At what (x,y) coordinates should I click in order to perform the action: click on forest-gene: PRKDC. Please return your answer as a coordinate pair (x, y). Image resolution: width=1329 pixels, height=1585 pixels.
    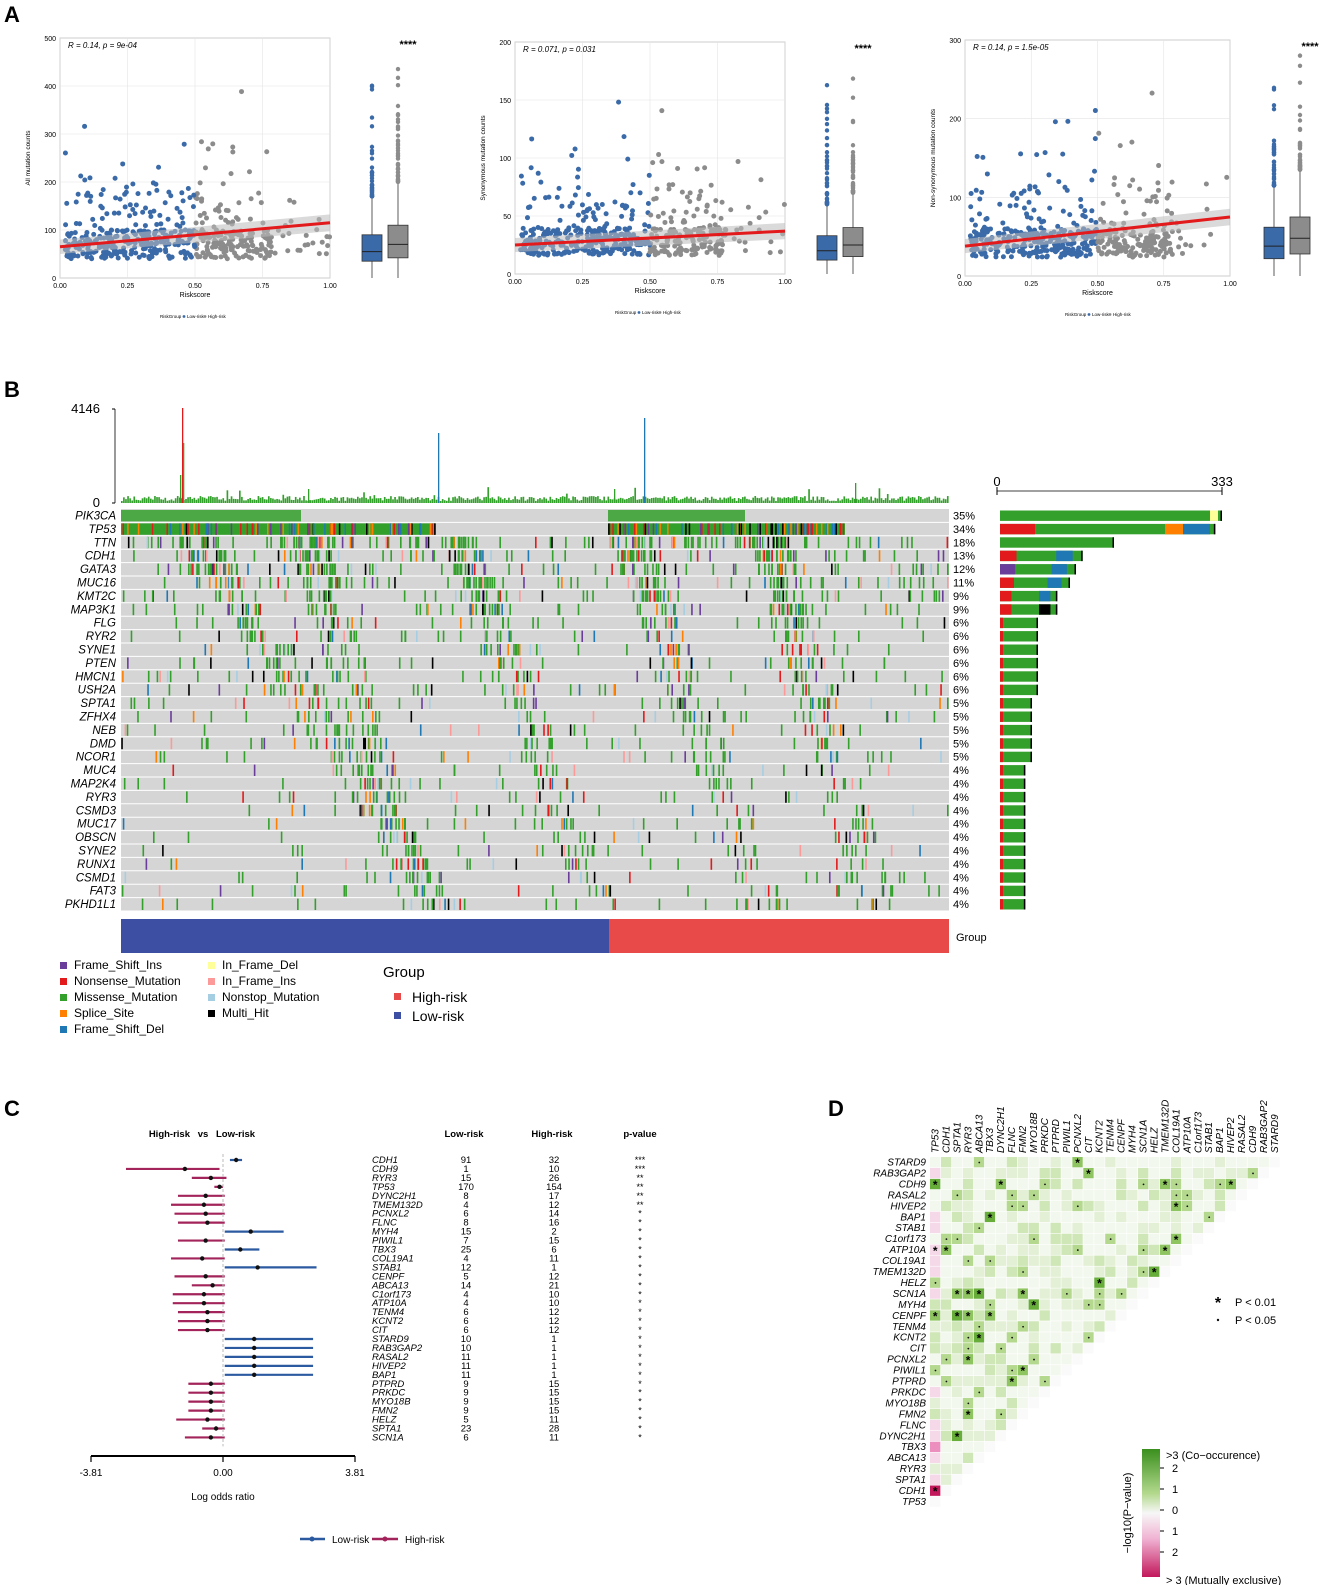
    Looking at the image, I should click on (388, 1393).